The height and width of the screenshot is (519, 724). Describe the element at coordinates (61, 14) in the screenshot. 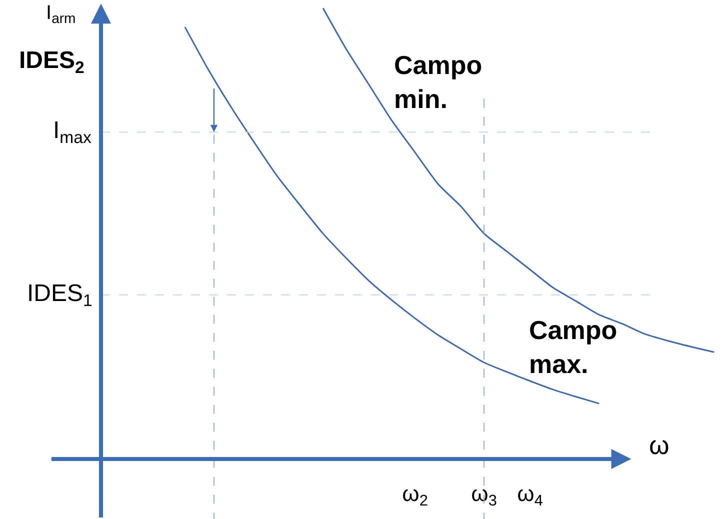

I see `y-axis-title: I$_{arm}$` at that location.